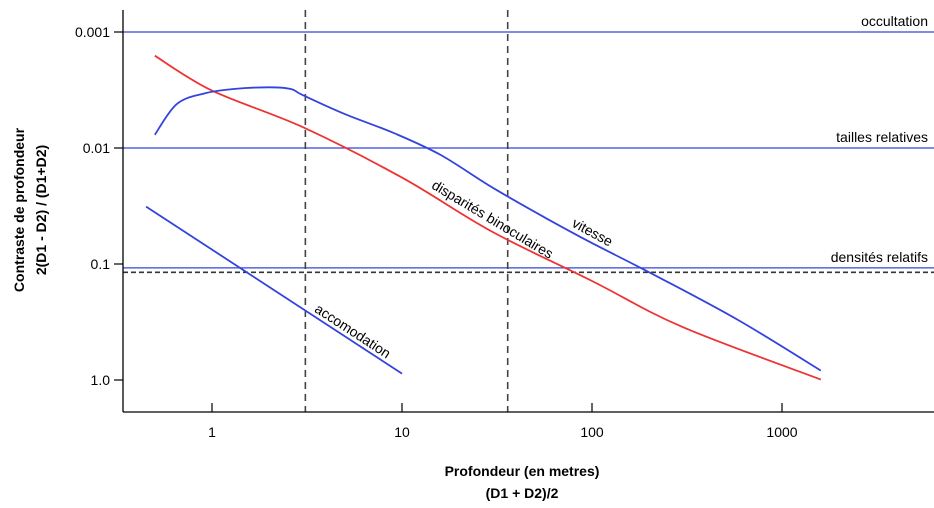 The height and width of the screenshot is (508, 934). What do you see at coordinates (592, 432) in the screenshot?
I see `x-tick-label-100: 100` at bounding box center [592, 432].